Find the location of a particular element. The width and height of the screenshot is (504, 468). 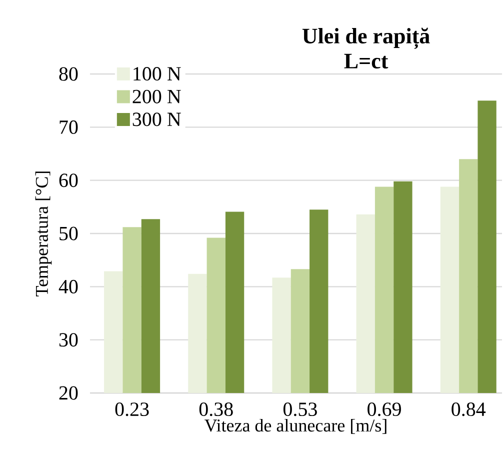

y-tick-label: 20 is located at coordinates (68, 393).